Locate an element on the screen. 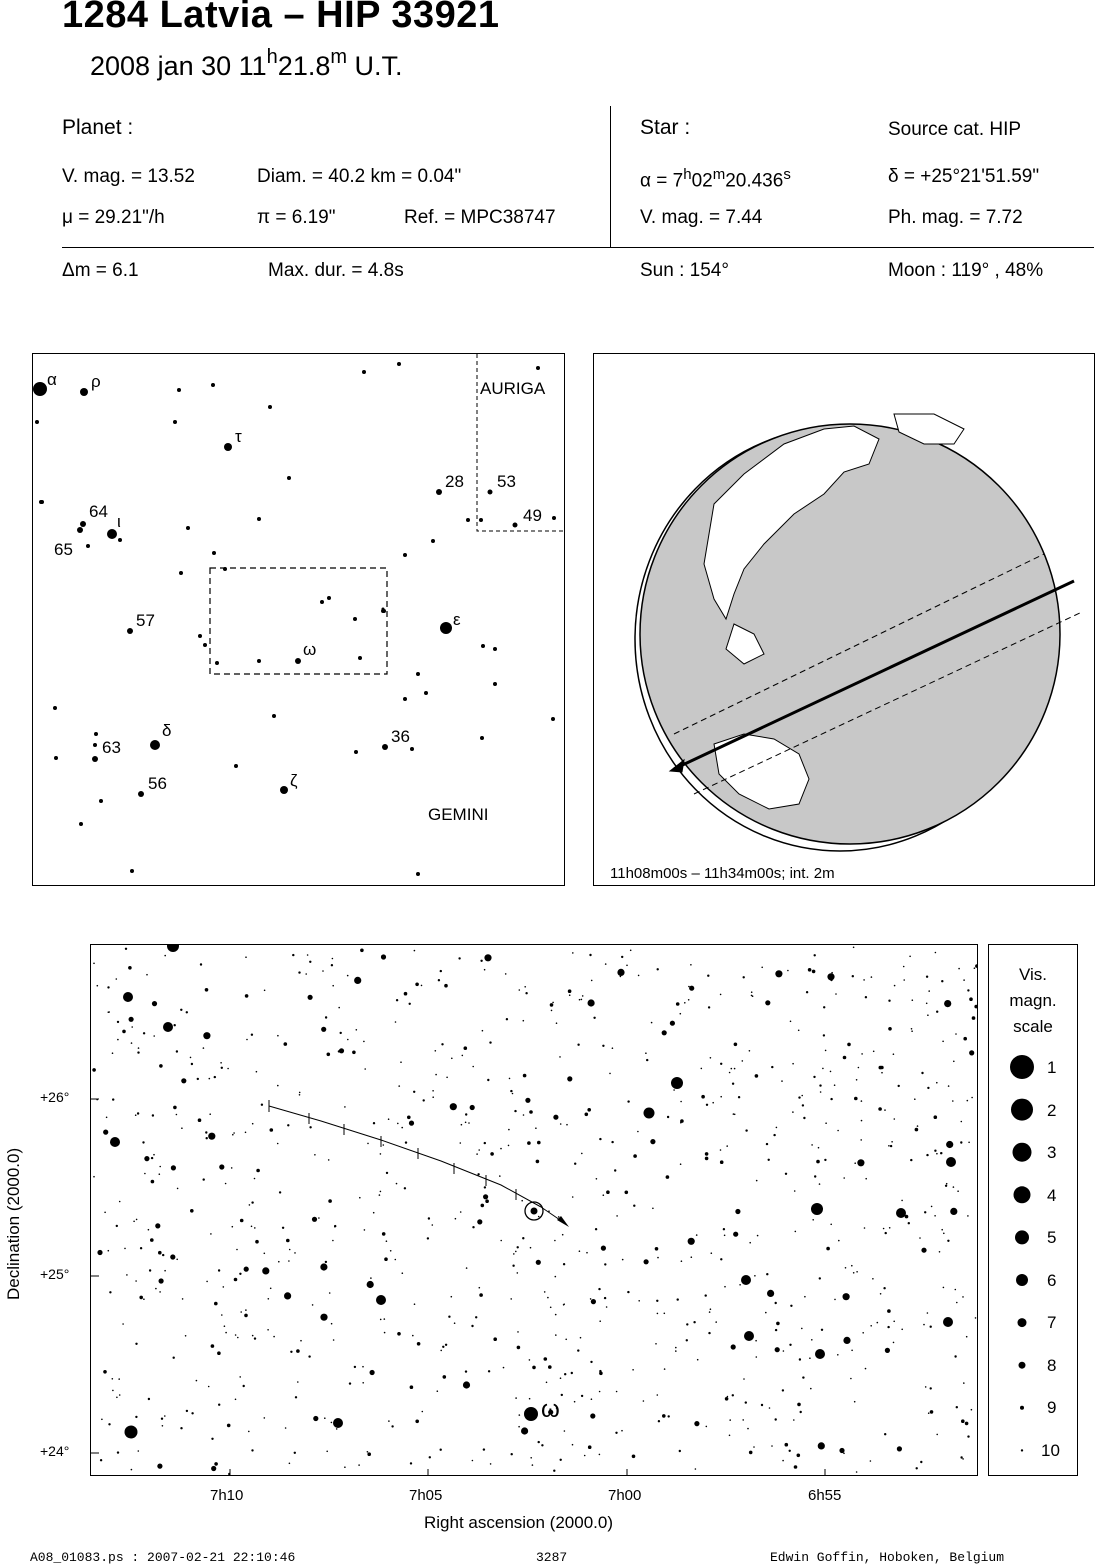  asteroid-path is located at coordinates (405, 1156).